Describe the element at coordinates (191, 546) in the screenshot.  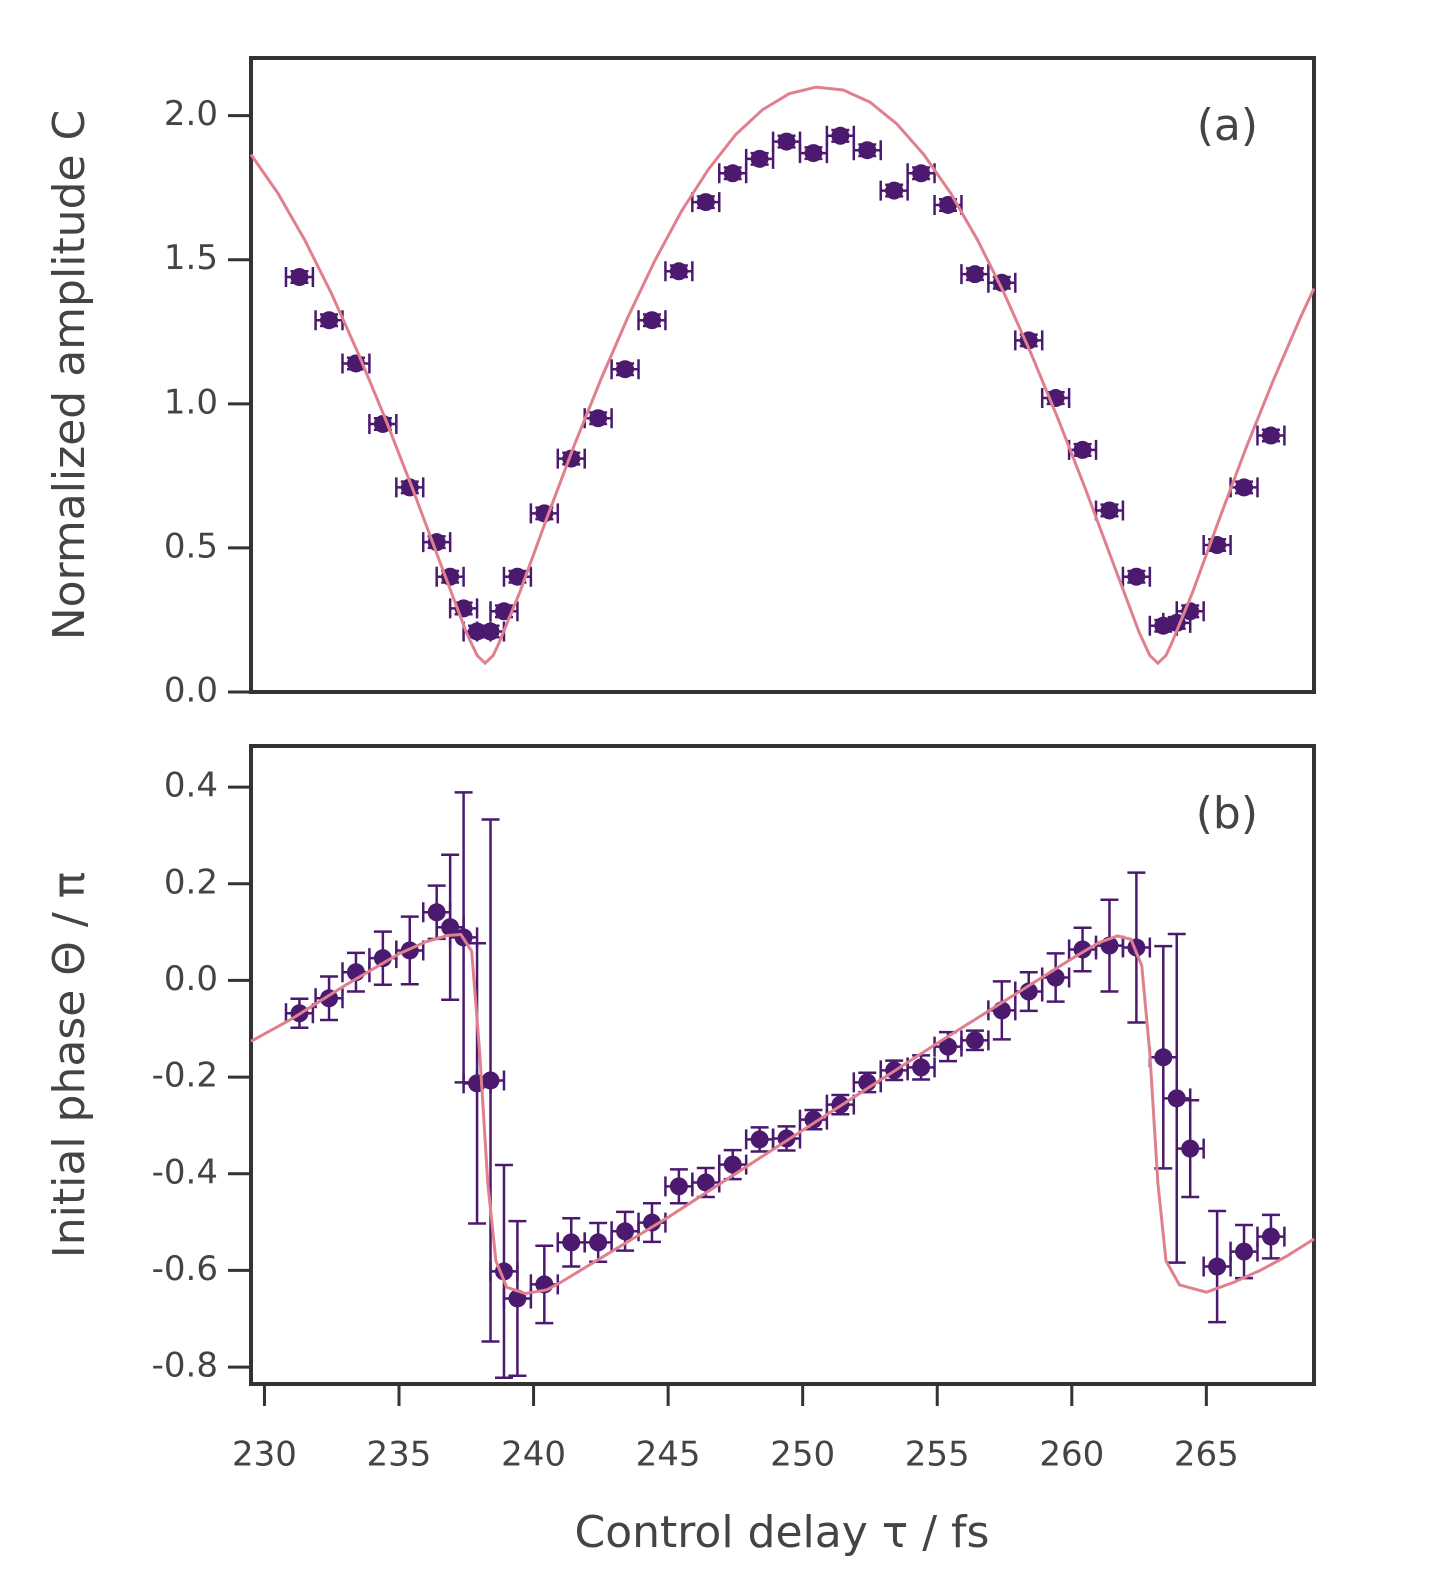
I see `y-tick-label: 0.5` at that location.